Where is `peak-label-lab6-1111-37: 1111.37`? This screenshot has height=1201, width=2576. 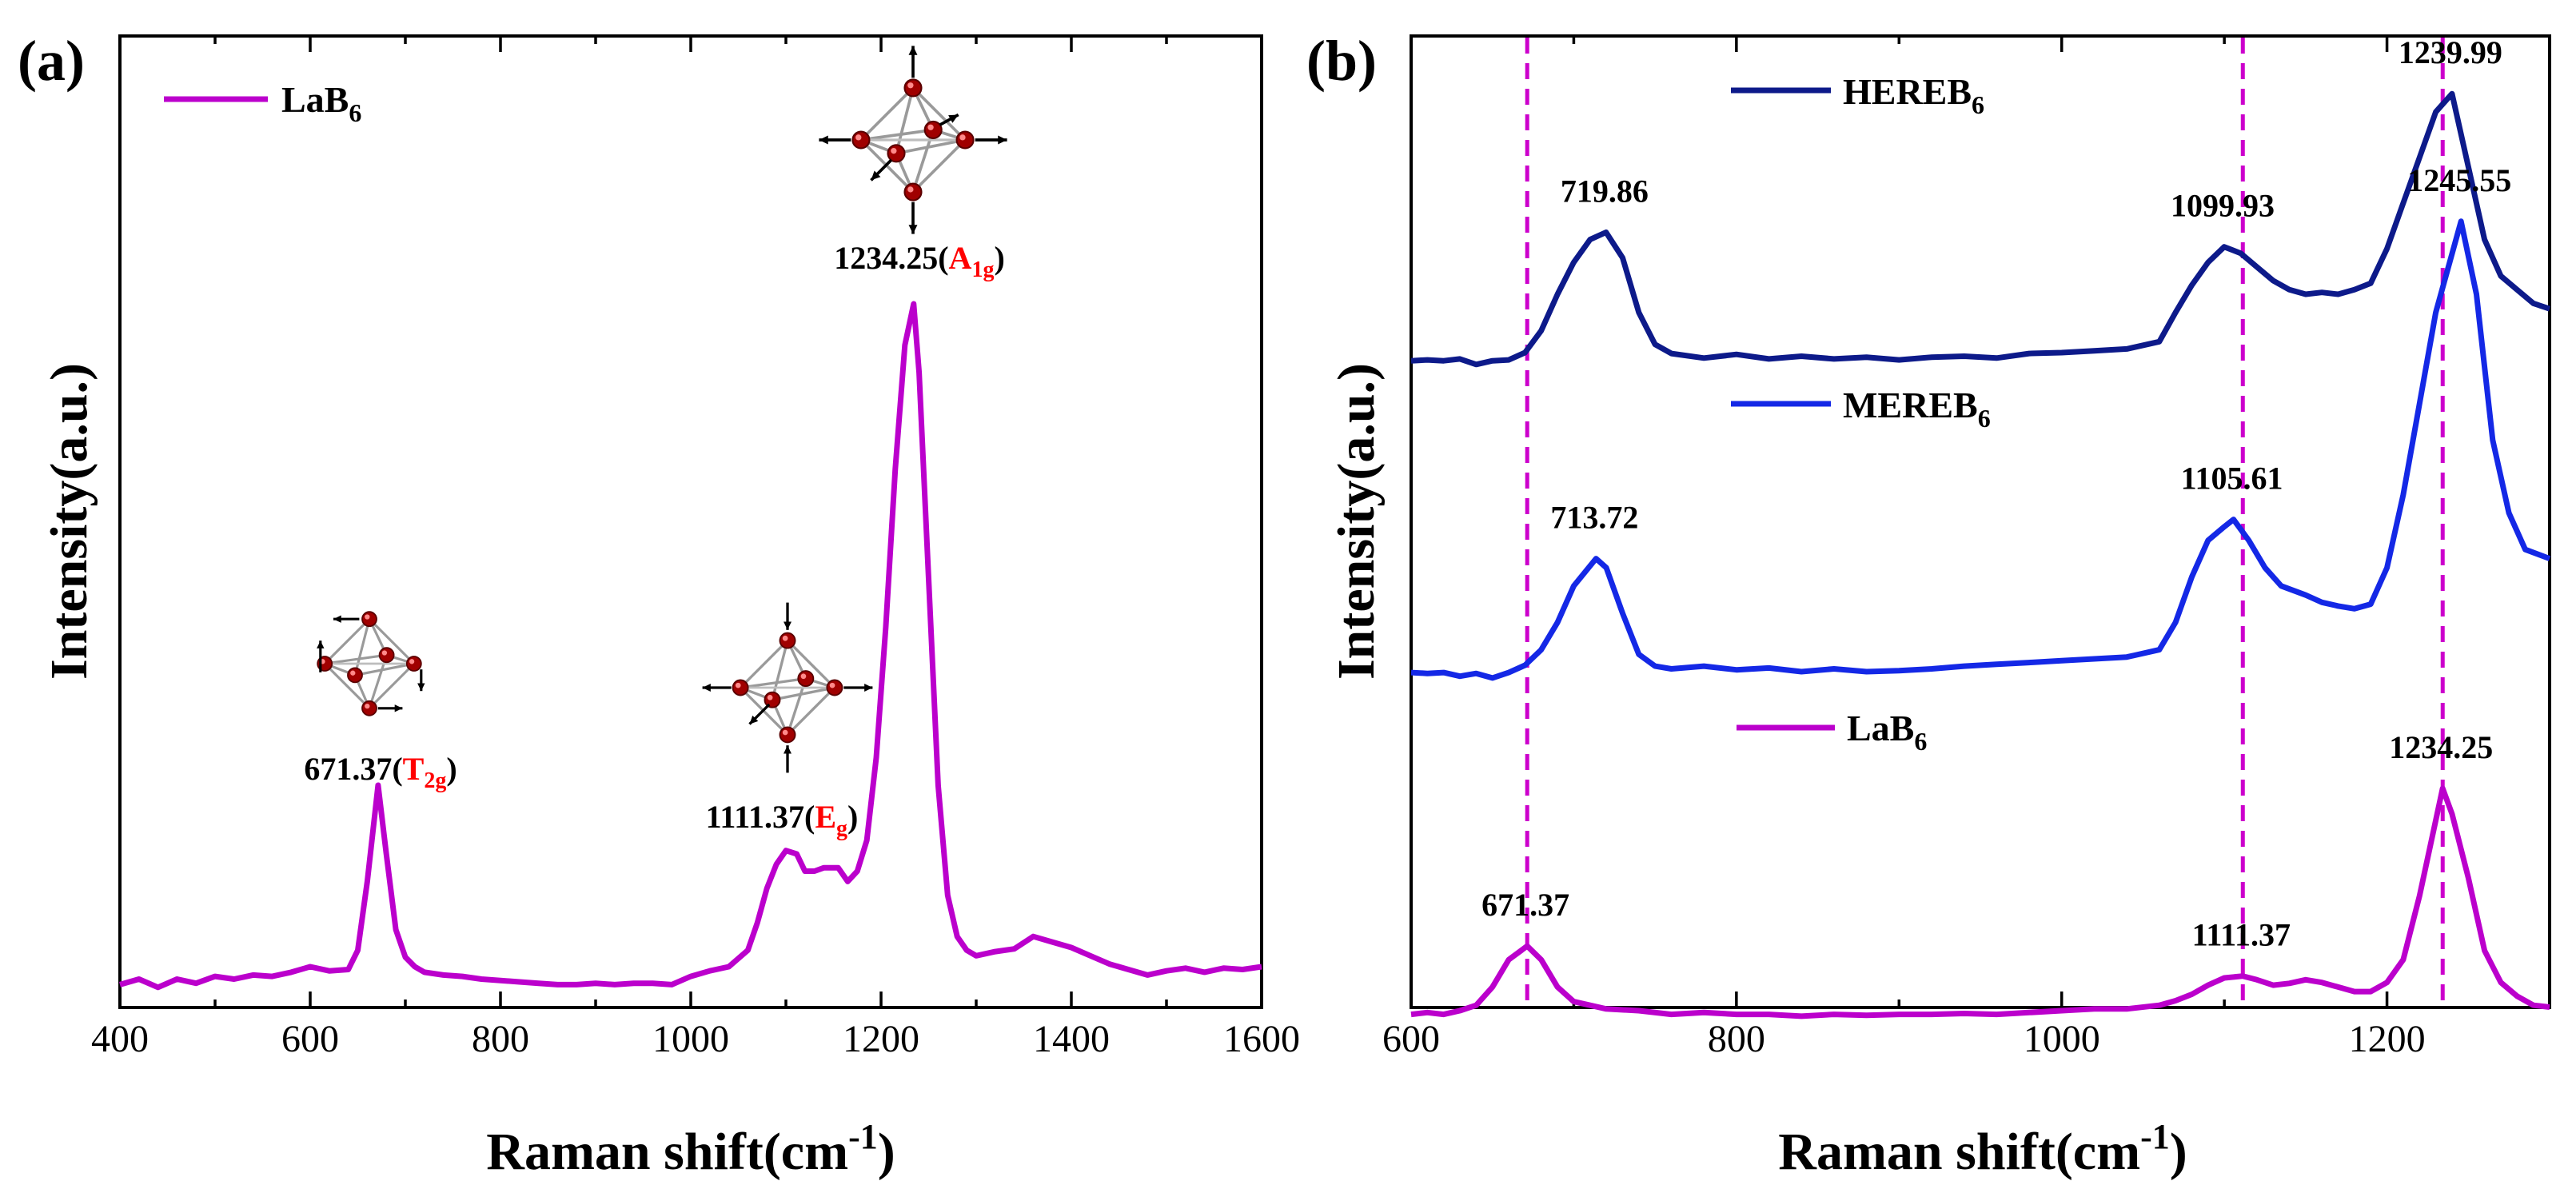
peak-label-lab6-1111-37: 1111.37 is located at coordinates (2241, 935).